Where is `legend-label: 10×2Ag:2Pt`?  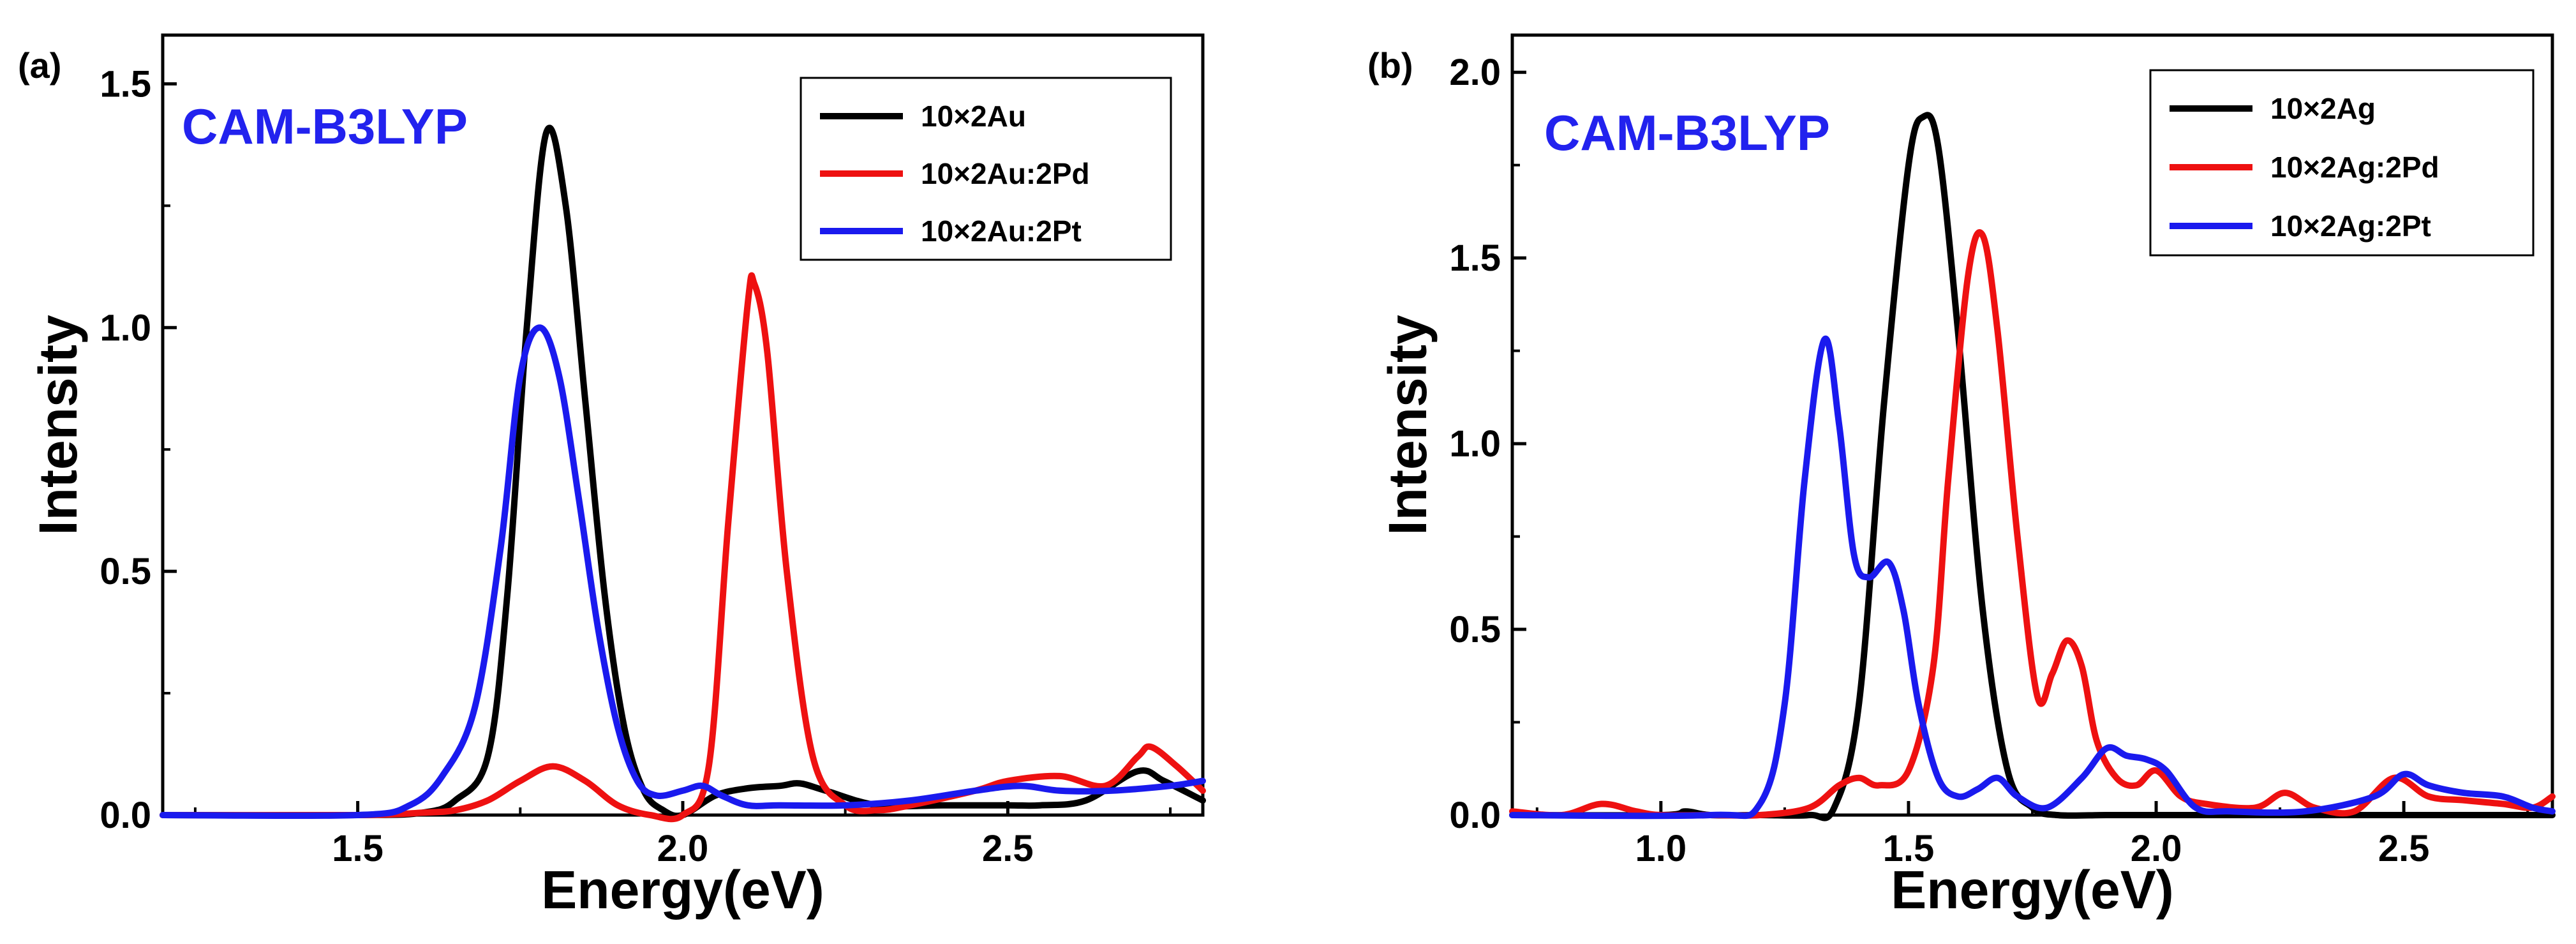
legend-label: 10×2Ag:2Pt is located at coordinates (2350, 226).